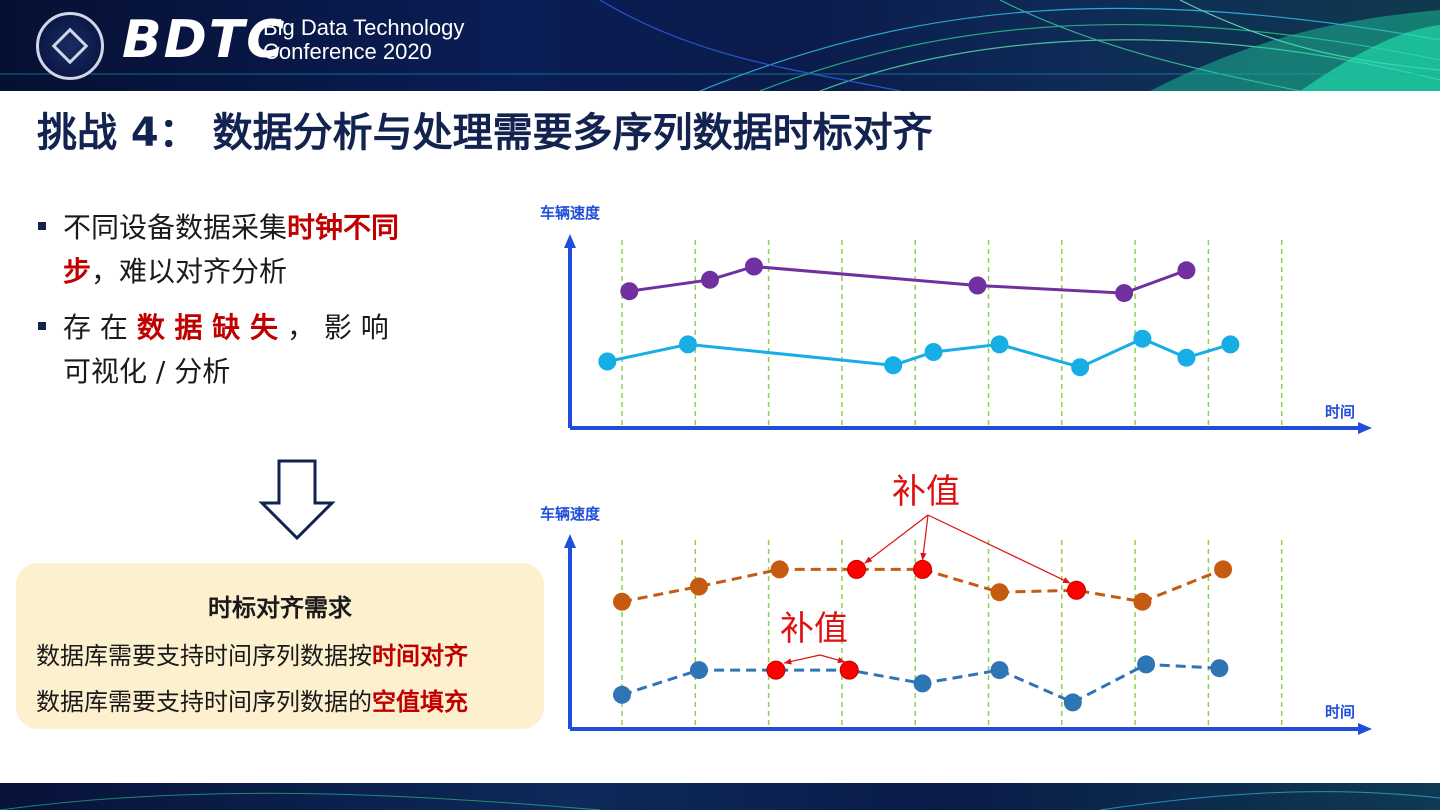  What do you see at coordinates (908, 279) in the screenshot?
I see `series-line-purple` at bounding box center [908, 279].